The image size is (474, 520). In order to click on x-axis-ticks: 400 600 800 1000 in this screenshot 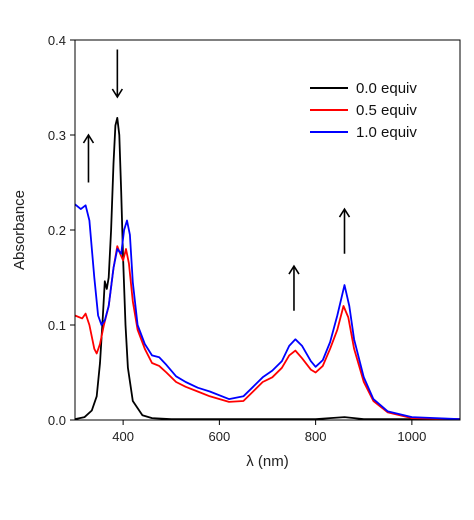, I will do `click(269, 432)`.